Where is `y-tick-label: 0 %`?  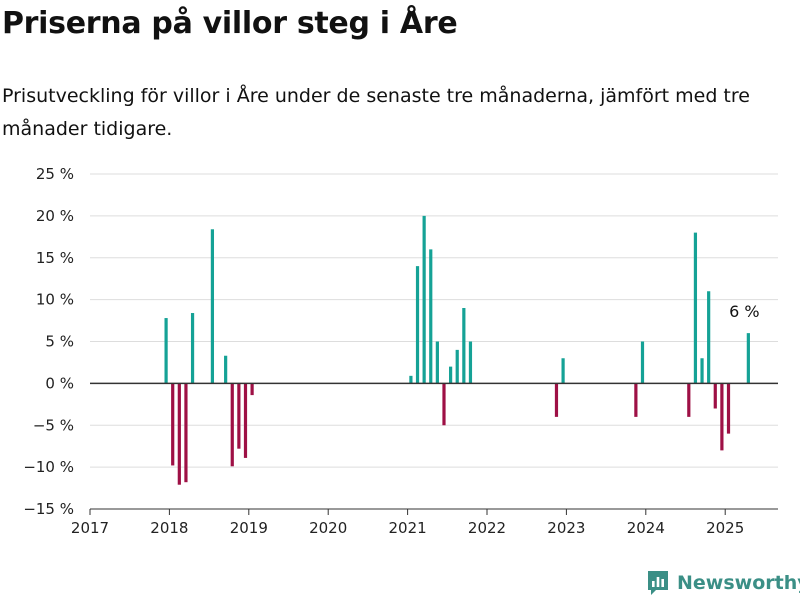
y-tick-label: 0 % is located at coordinates (59, 383).